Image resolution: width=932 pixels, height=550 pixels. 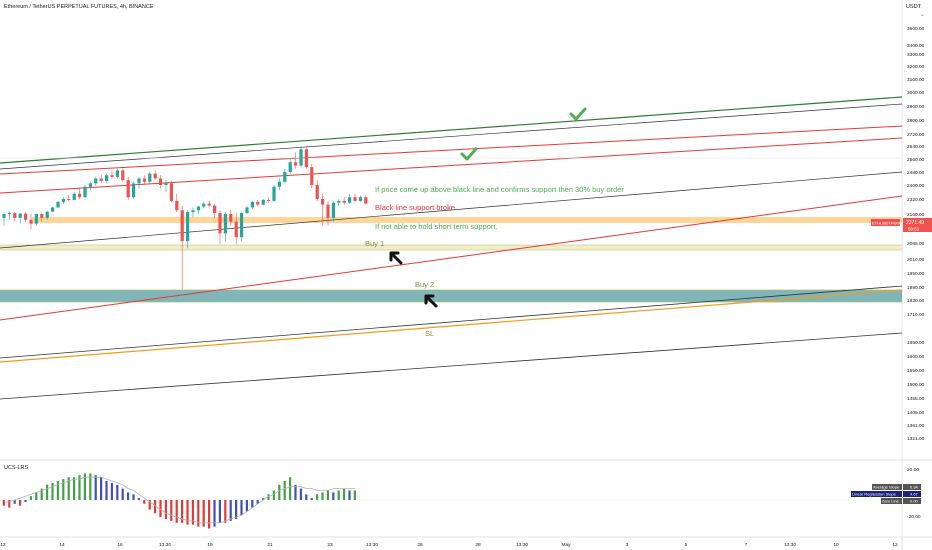 I want to click on annotation-support-broke: Black line support broke, so click(x=415, y=207).